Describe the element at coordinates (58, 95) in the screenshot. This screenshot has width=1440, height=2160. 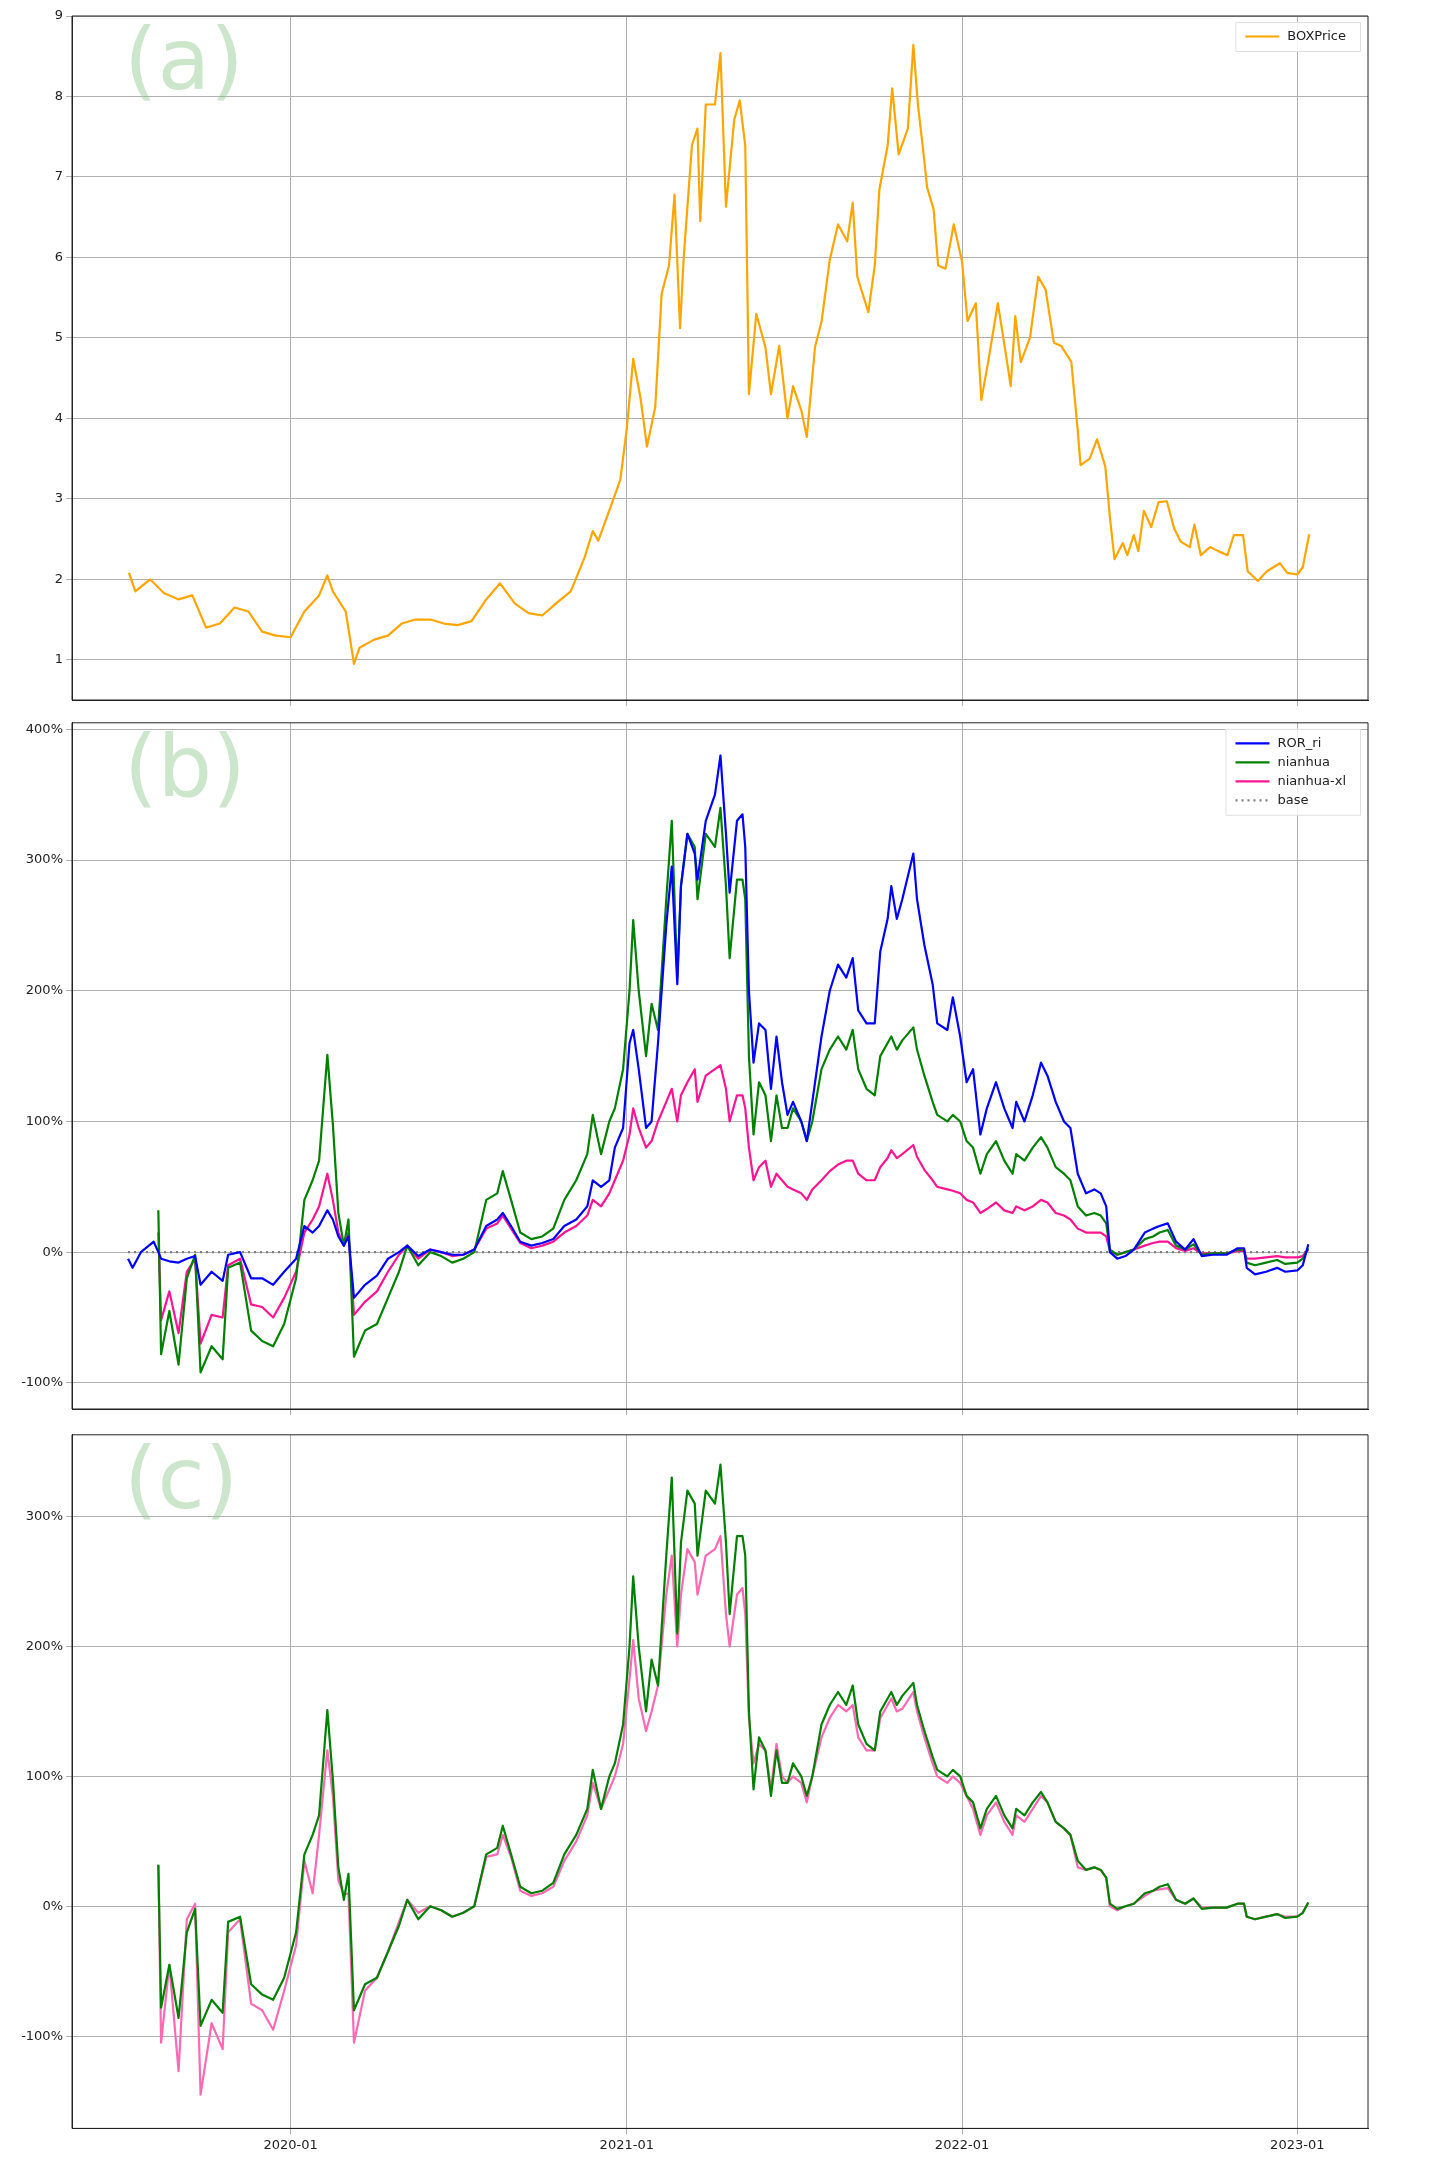
I see `y-tick-label: 8` at that location.